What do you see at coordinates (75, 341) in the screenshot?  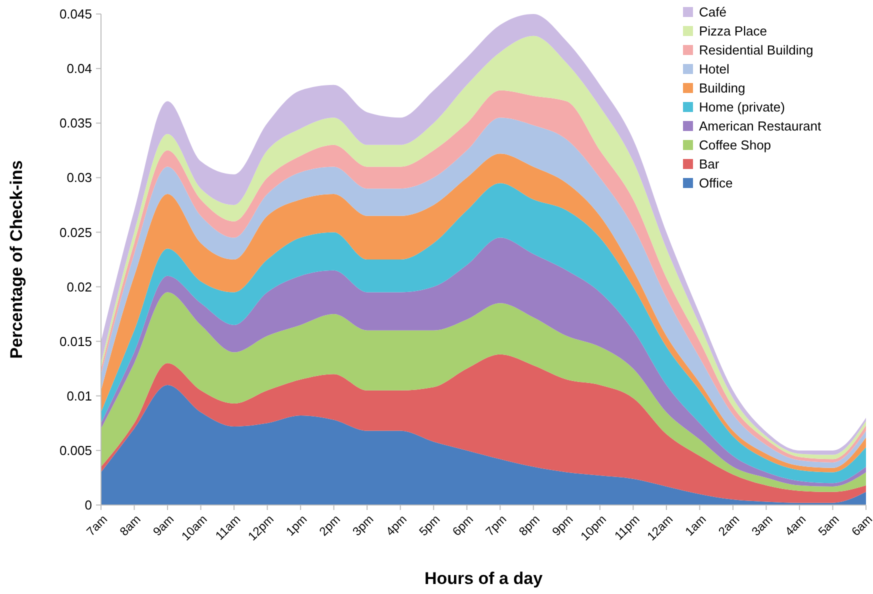 I see `y-tick-label: 0.015` at bounding box center [75, 341].